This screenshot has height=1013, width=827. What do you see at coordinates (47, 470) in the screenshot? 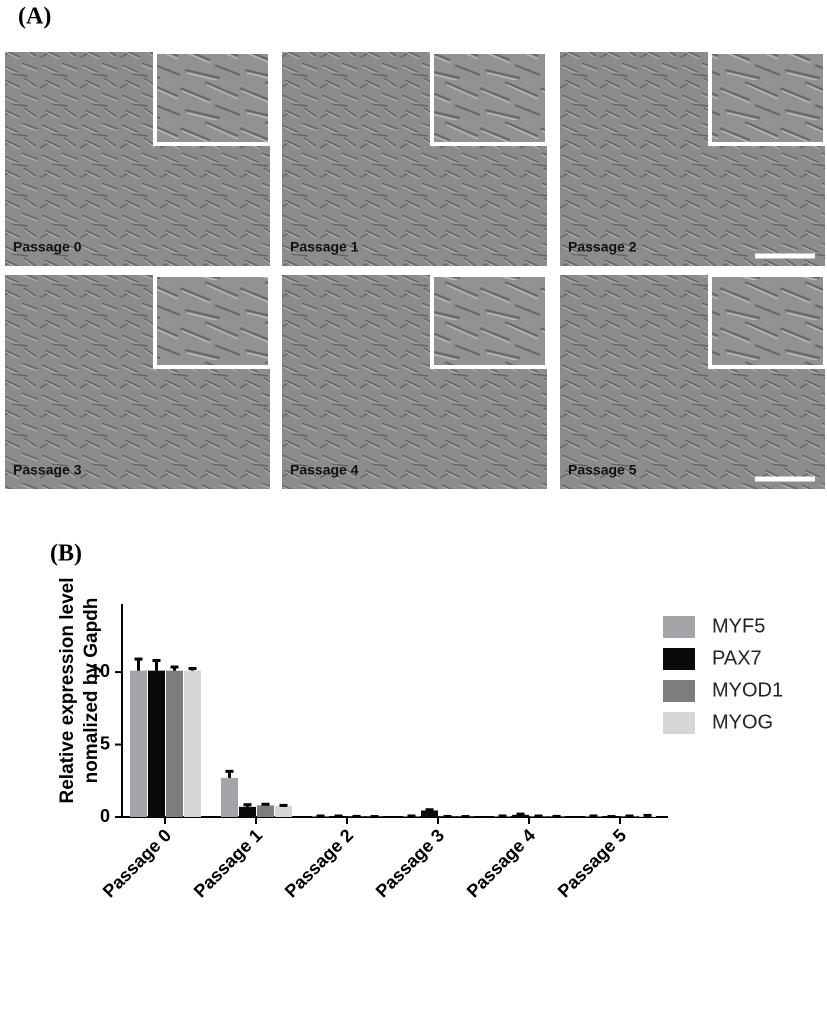
I see `micrograph-label: Passage 3` at bounding box center [47, 470].